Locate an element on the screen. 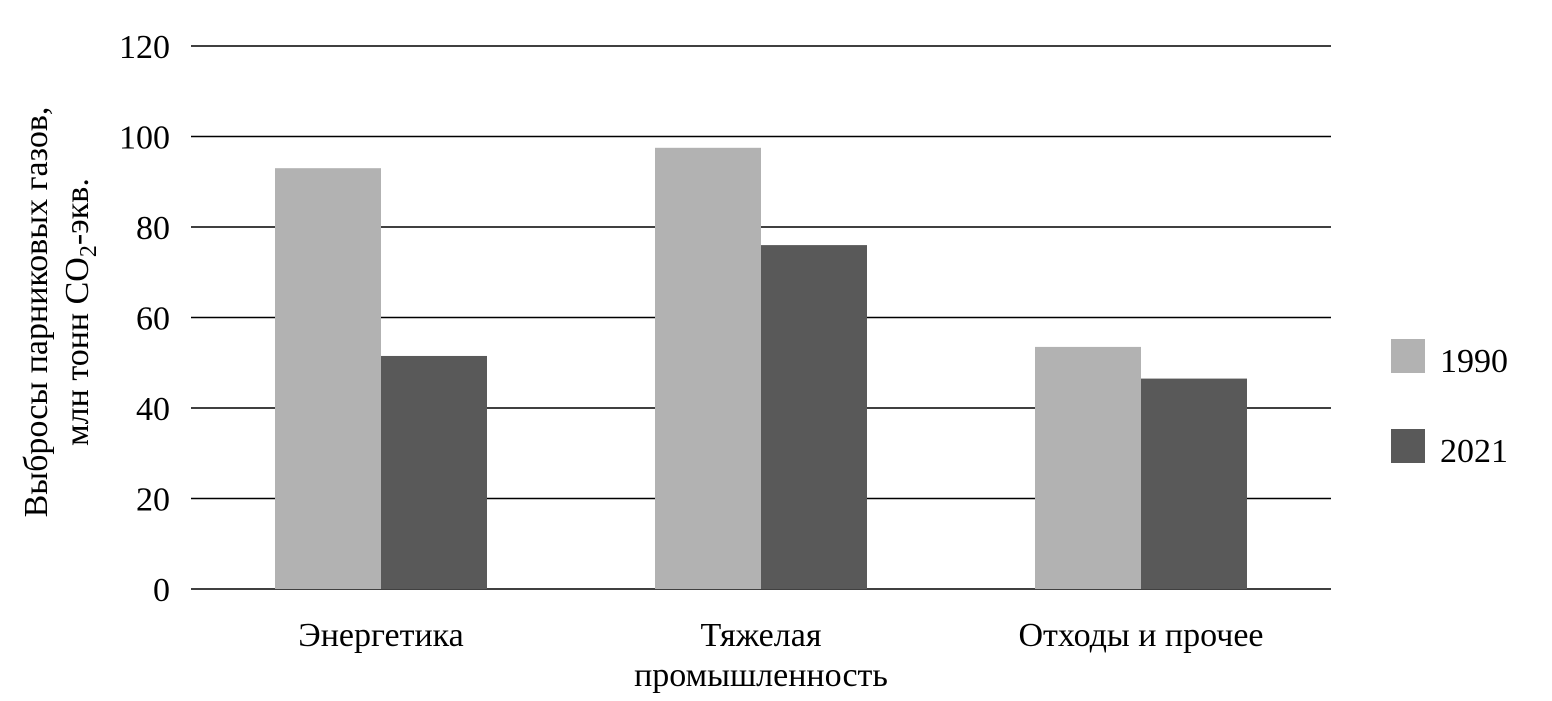 This screenshot has height=701, width=1552. y-tick-label: 60 is located at coordinates (153, 319).